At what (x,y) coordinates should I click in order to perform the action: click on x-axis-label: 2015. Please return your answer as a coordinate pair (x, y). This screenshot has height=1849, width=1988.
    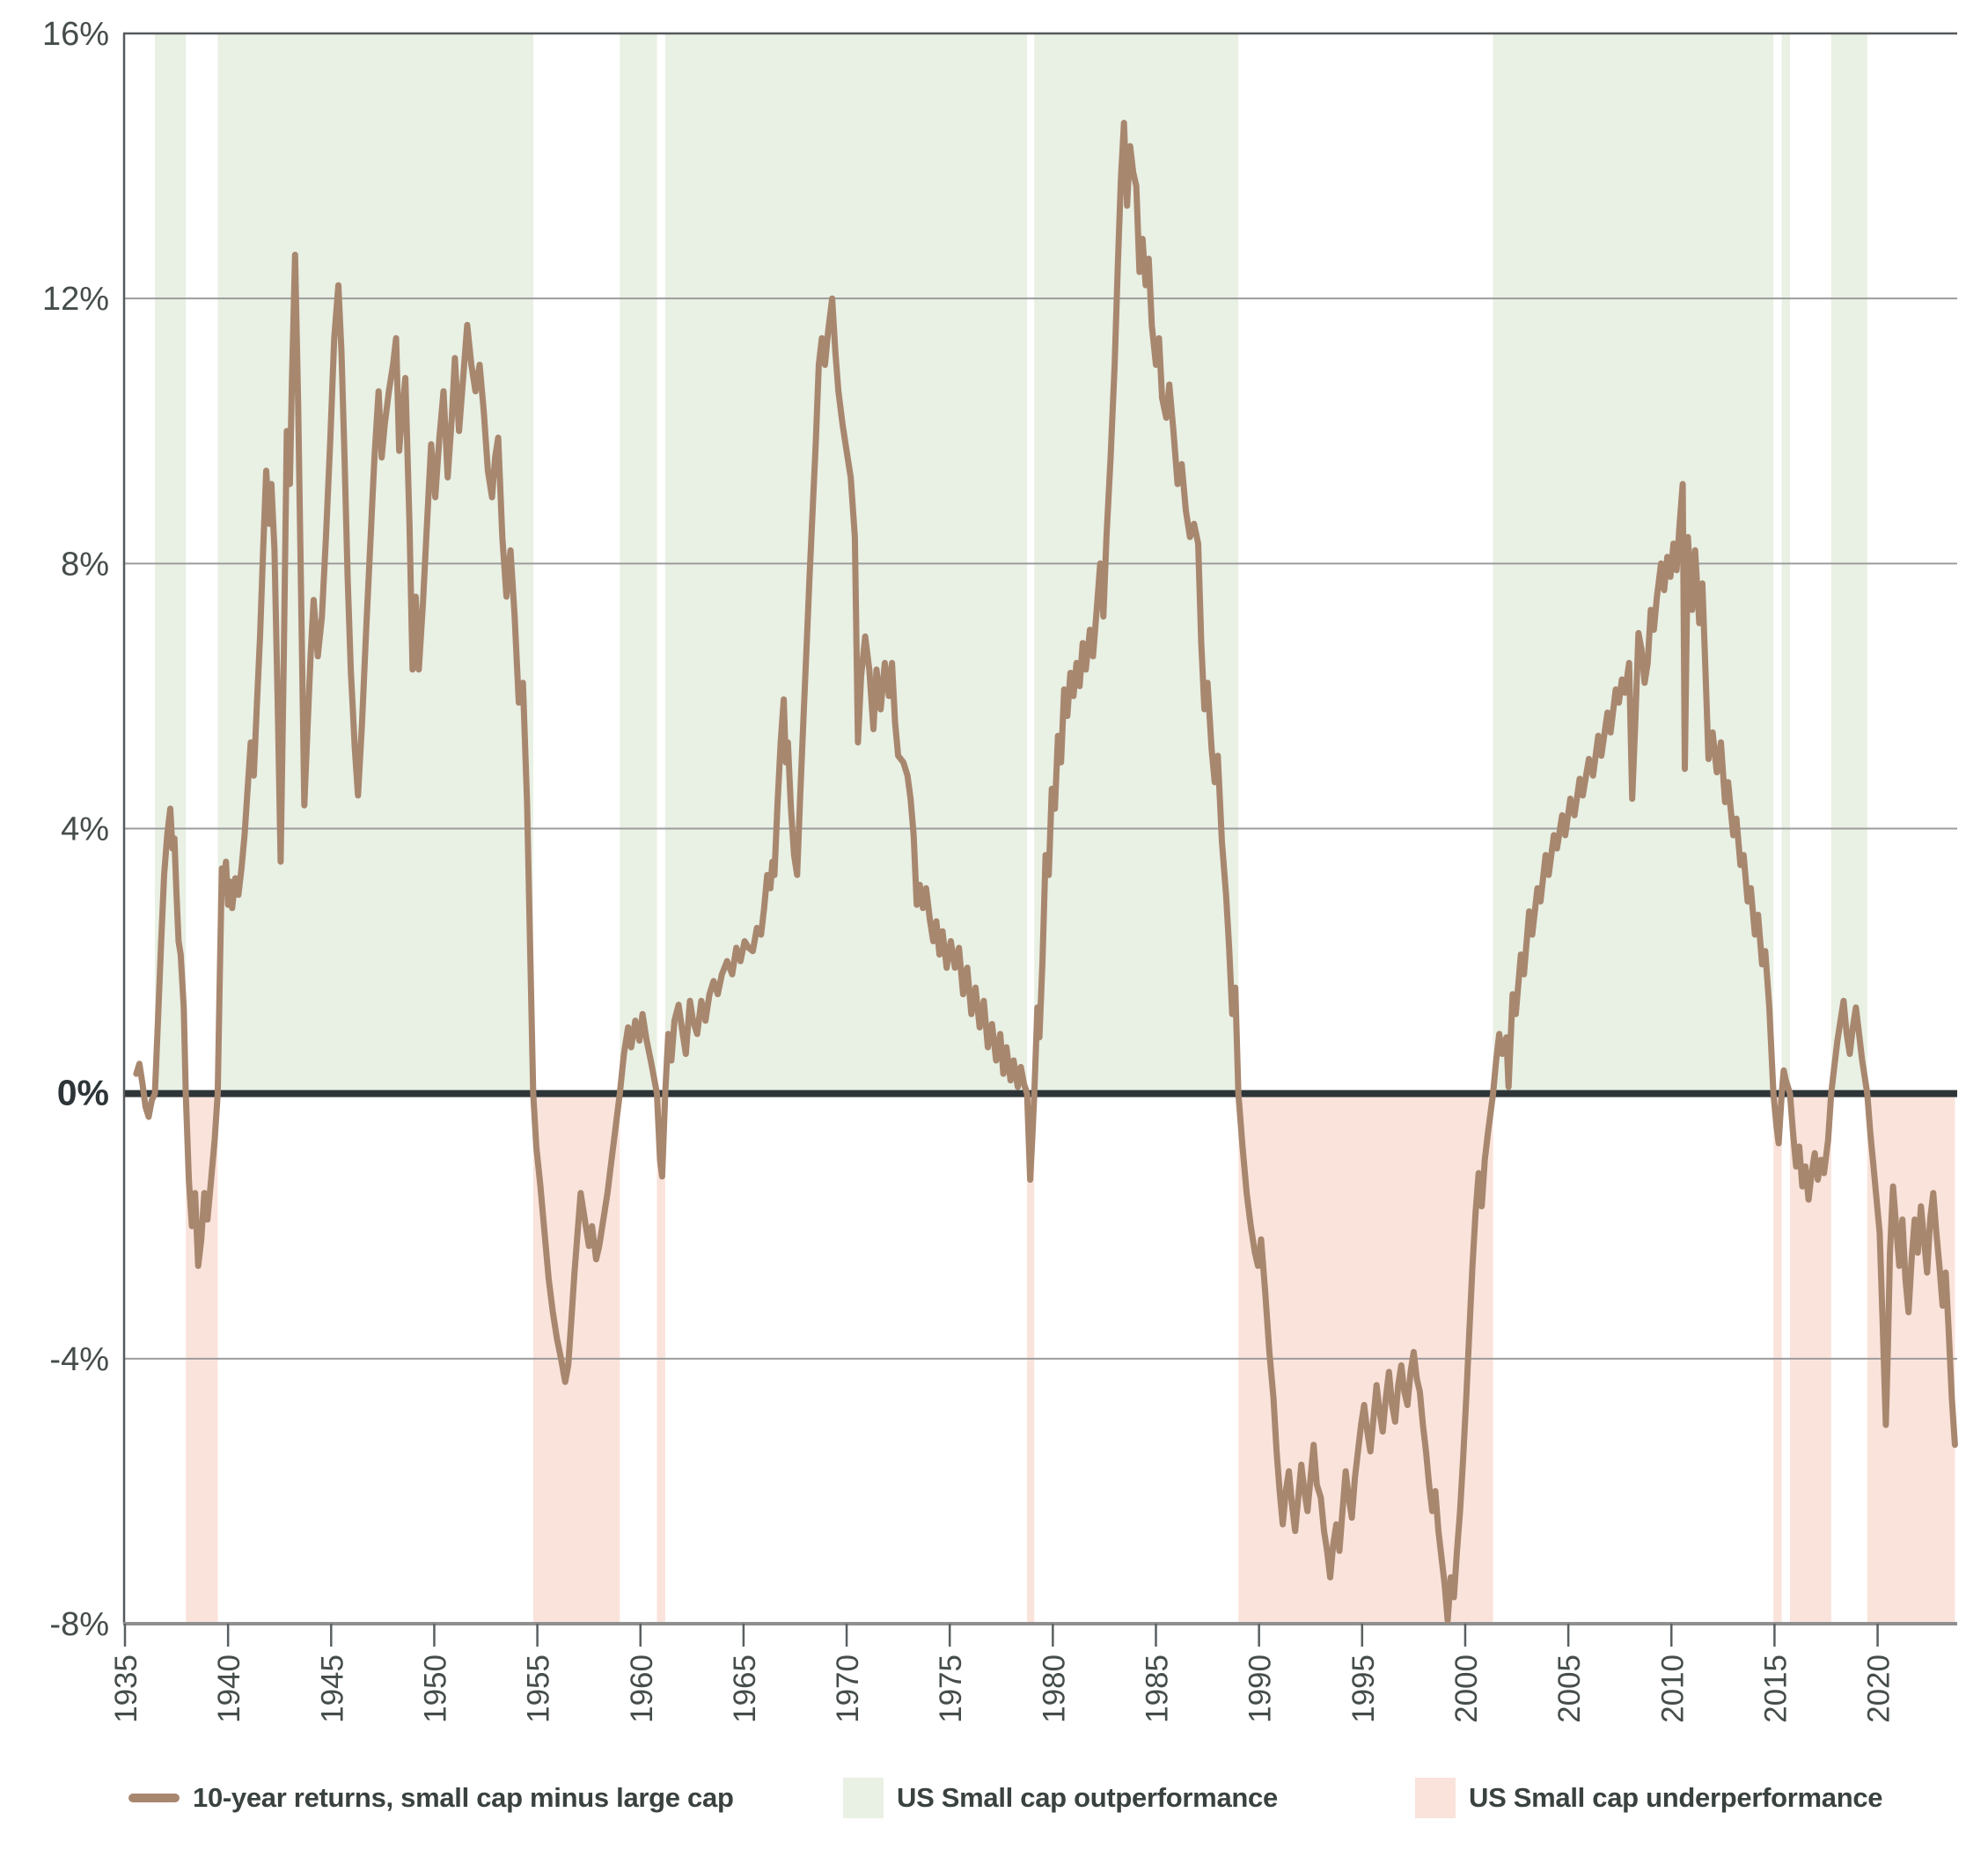
    Looking at the image, I should click on (1776, 1689).